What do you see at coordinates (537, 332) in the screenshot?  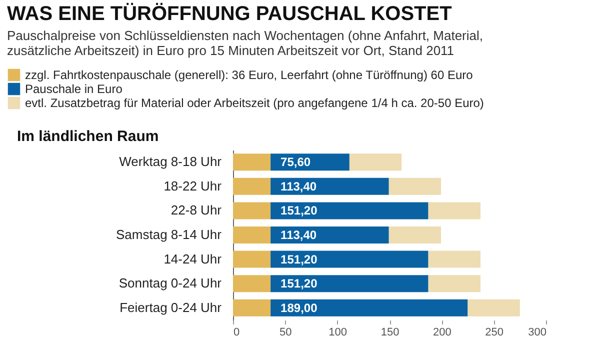 I see `x-tick-label: 300` at bounding box center [537, 332].